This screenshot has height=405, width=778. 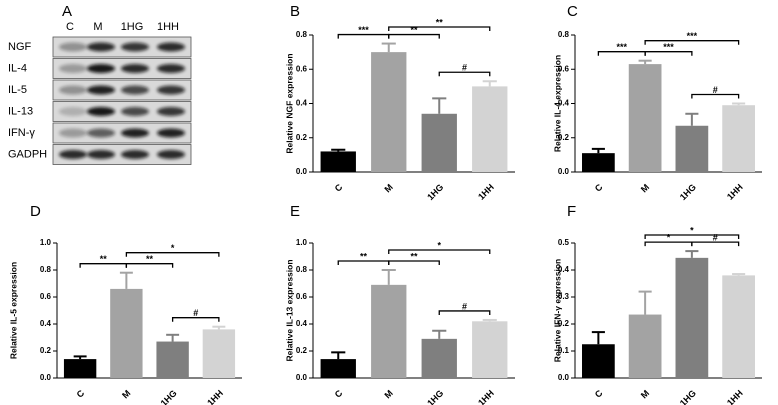 I want to click on y-axis-label: Relative IL-5 expression, so click(x=13, y=310).